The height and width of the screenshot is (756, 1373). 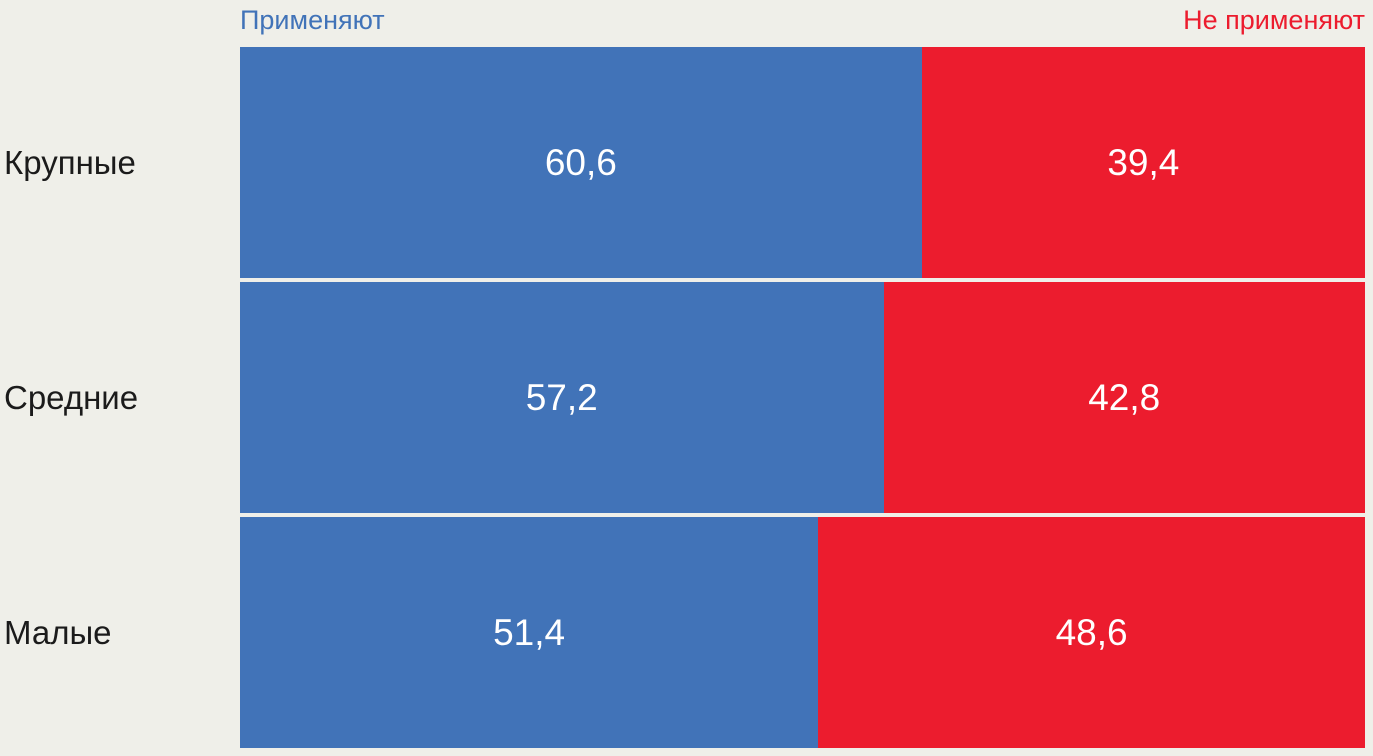 I want to click on chart-legend: Применяют Не применяют, so click(x=686, y=23).